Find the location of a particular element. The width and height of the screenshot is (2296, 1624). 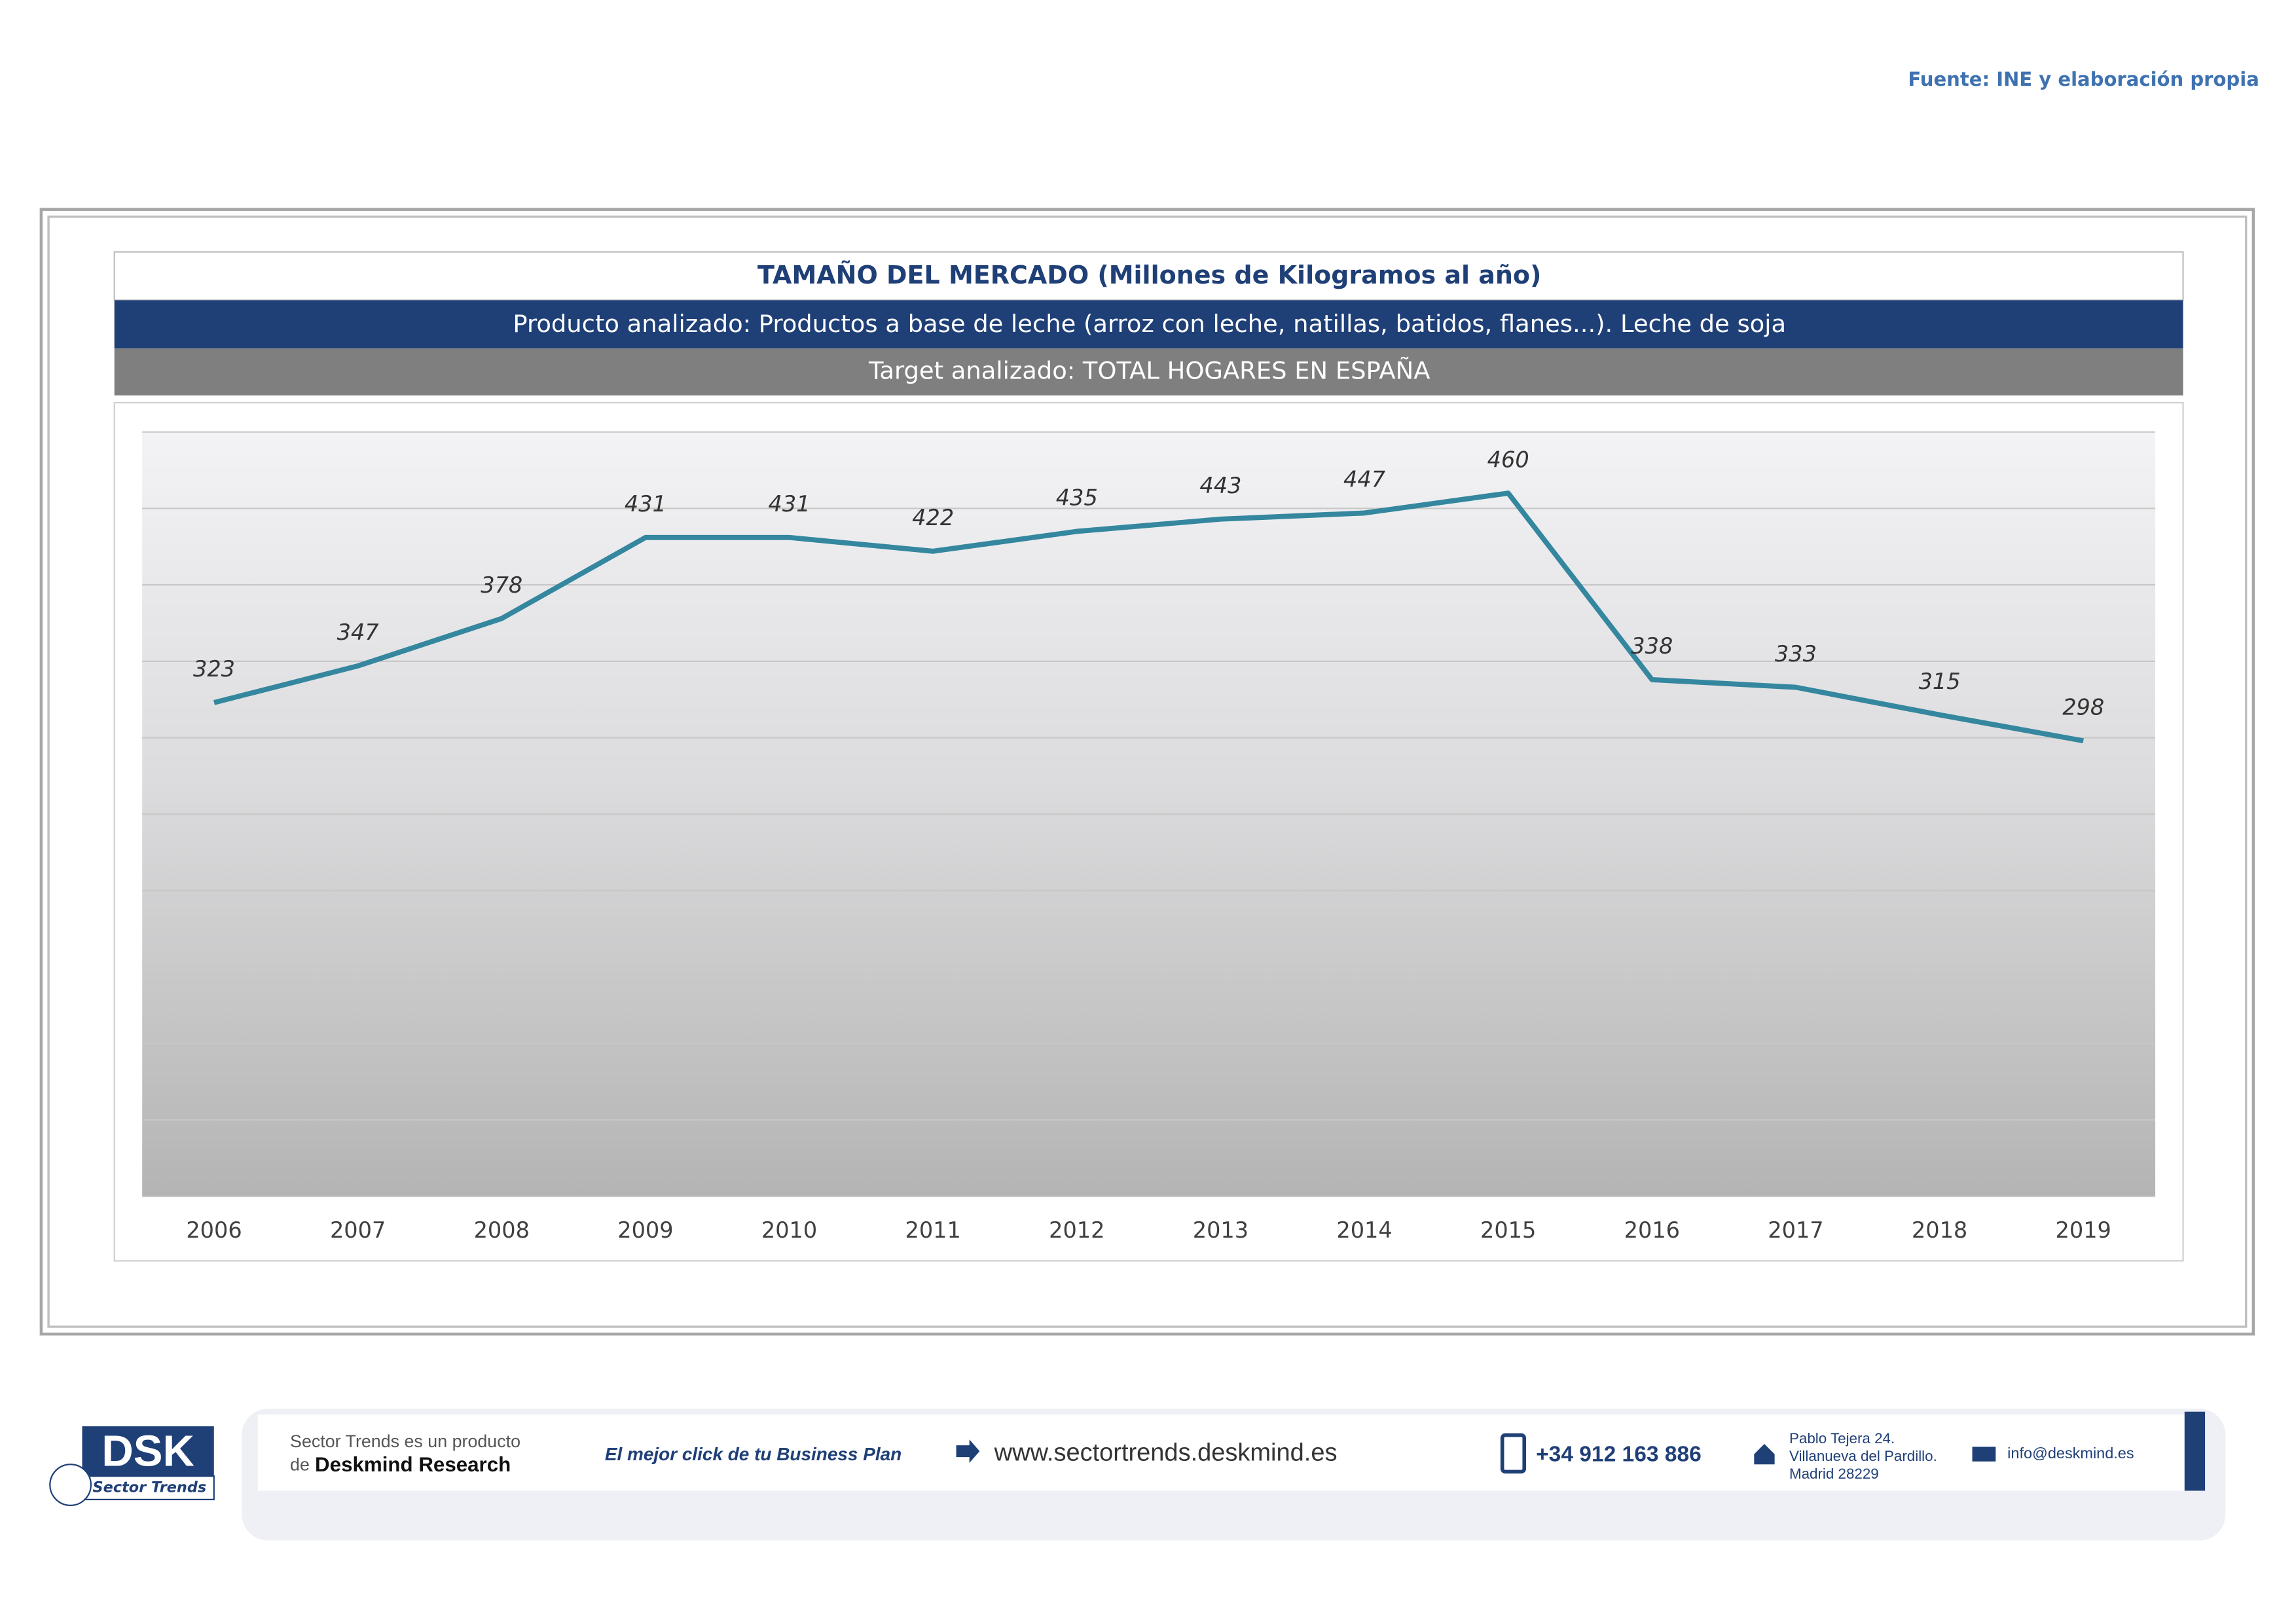

email: info@deskmind.es is located at coordinates (2070, 1453).